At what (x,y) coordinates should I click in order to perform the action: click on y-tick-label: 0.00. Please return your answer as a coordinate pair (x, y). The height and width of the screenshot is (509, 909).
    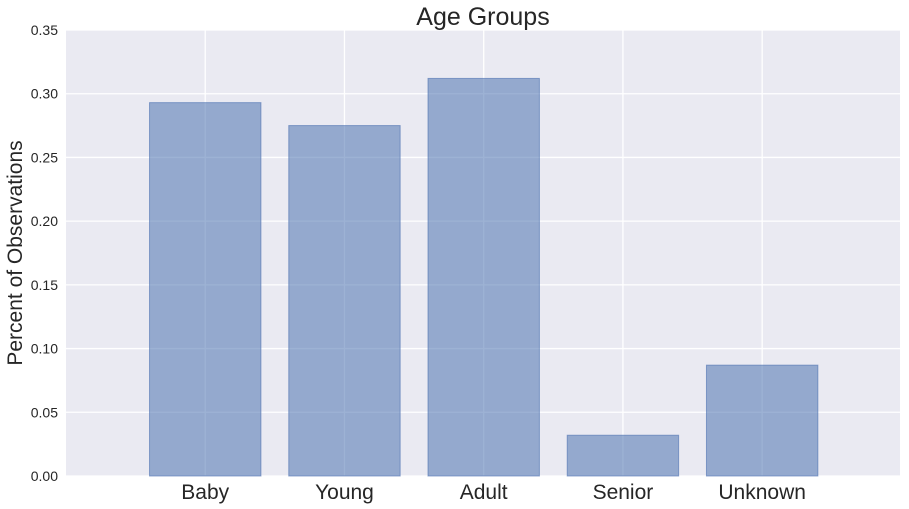
    Looking at the image, I should click on (44, 476).